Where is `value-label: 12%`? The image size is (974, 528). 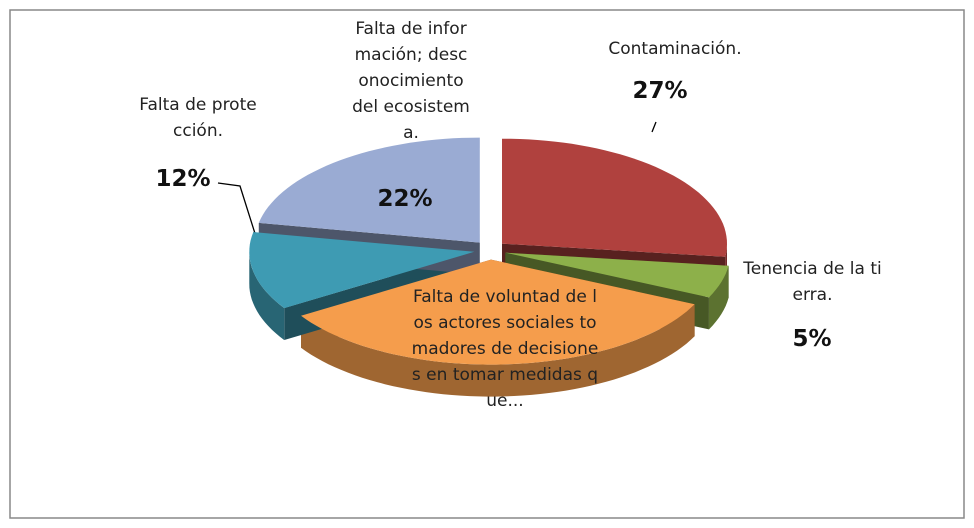
value-label: 12% is located at coordinates (183, 179).